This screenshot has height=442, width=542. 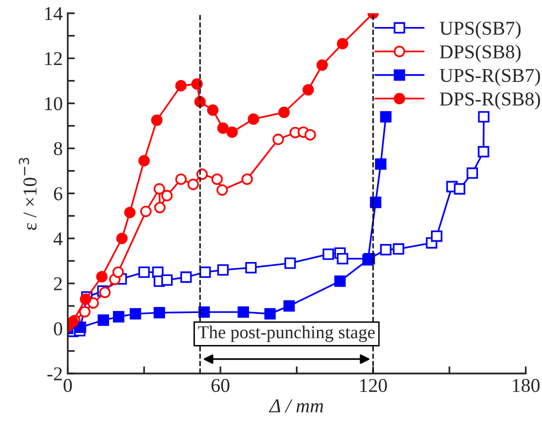 I want to click on legend-label: DPS-R(SB8), so click(x=490, y=101).